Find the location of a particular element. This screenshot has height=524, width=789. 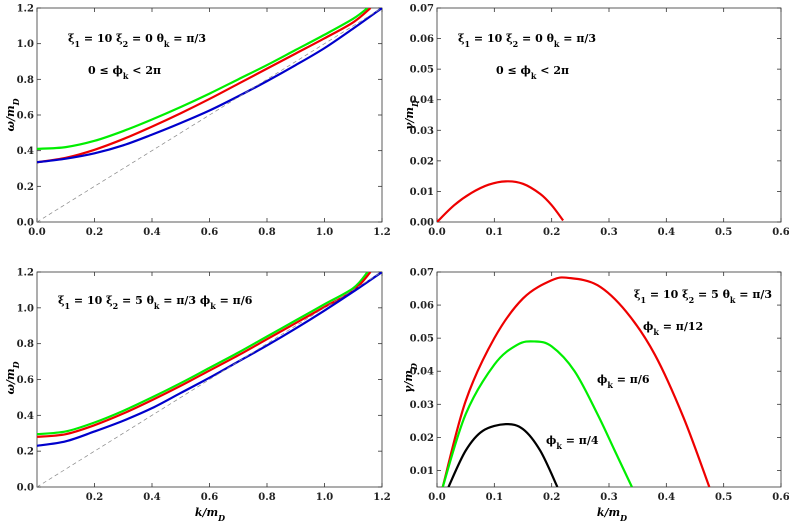

annotation: ξ1 = 10 ξ2 = 5 θk = π/3 ϕk = π/6 is located at coordinates (155, 302).